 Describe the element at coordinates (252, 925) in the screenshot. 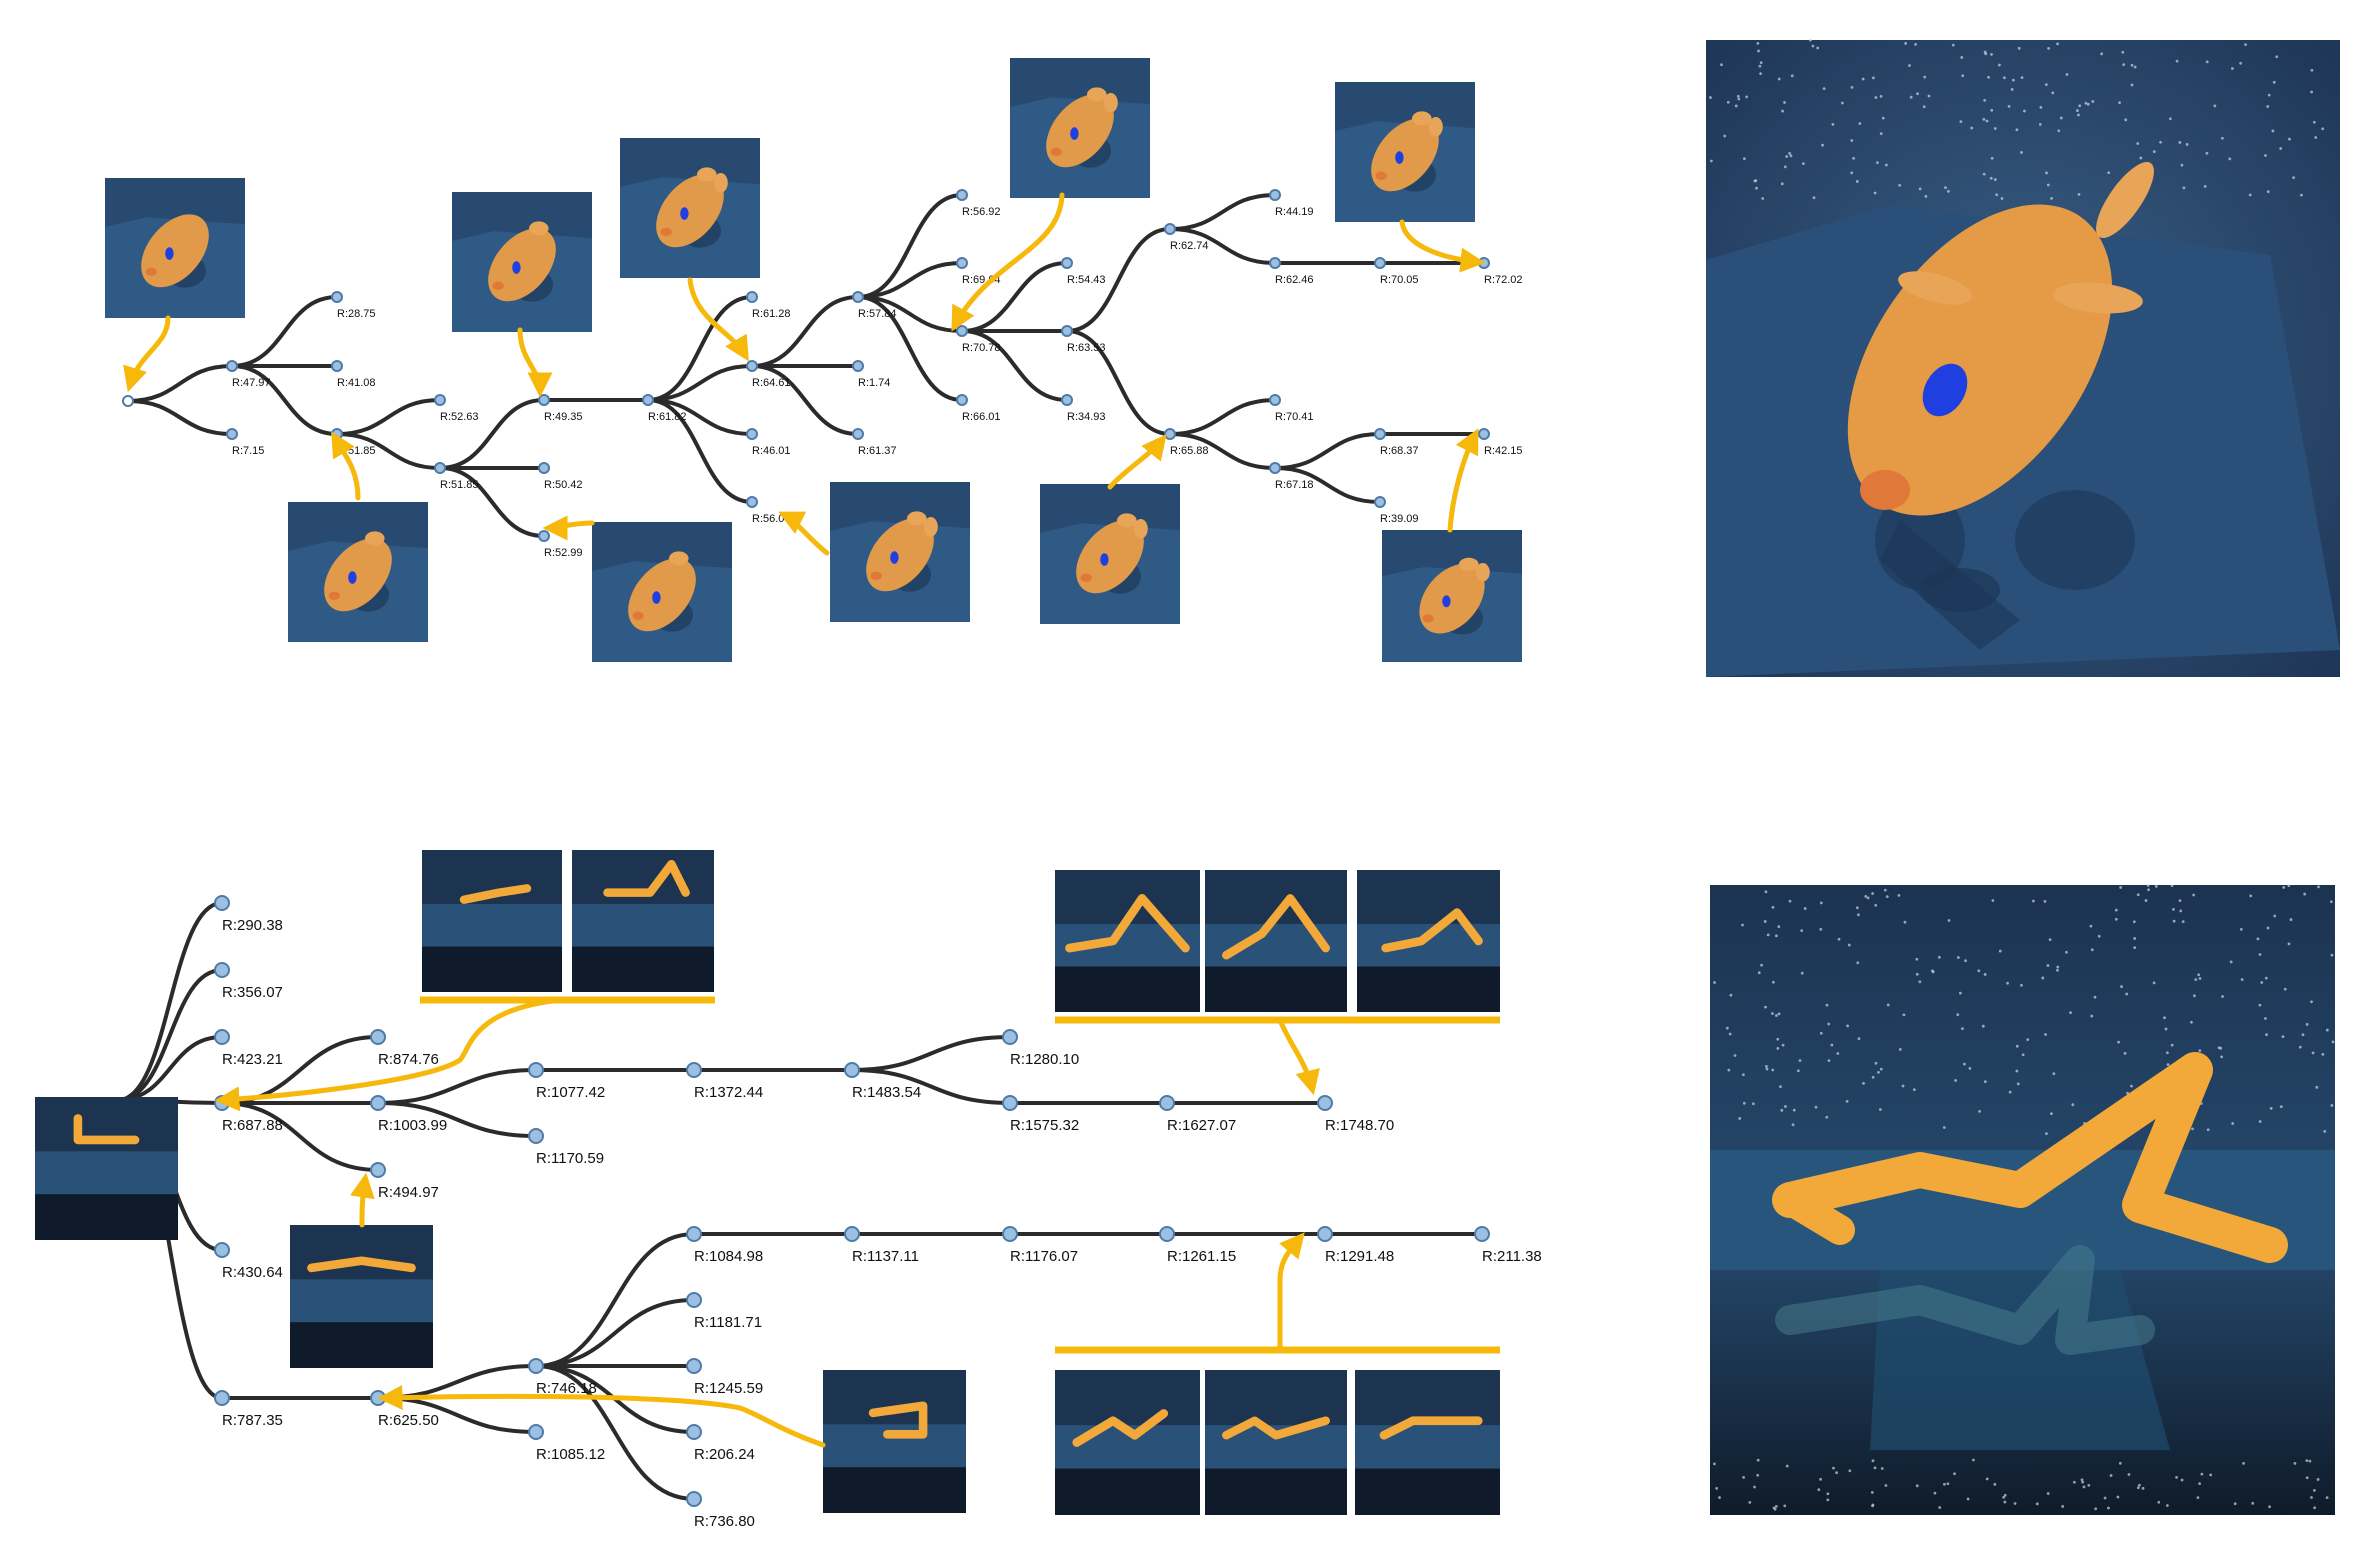

I see `reward-label: R:290.38` at that location.